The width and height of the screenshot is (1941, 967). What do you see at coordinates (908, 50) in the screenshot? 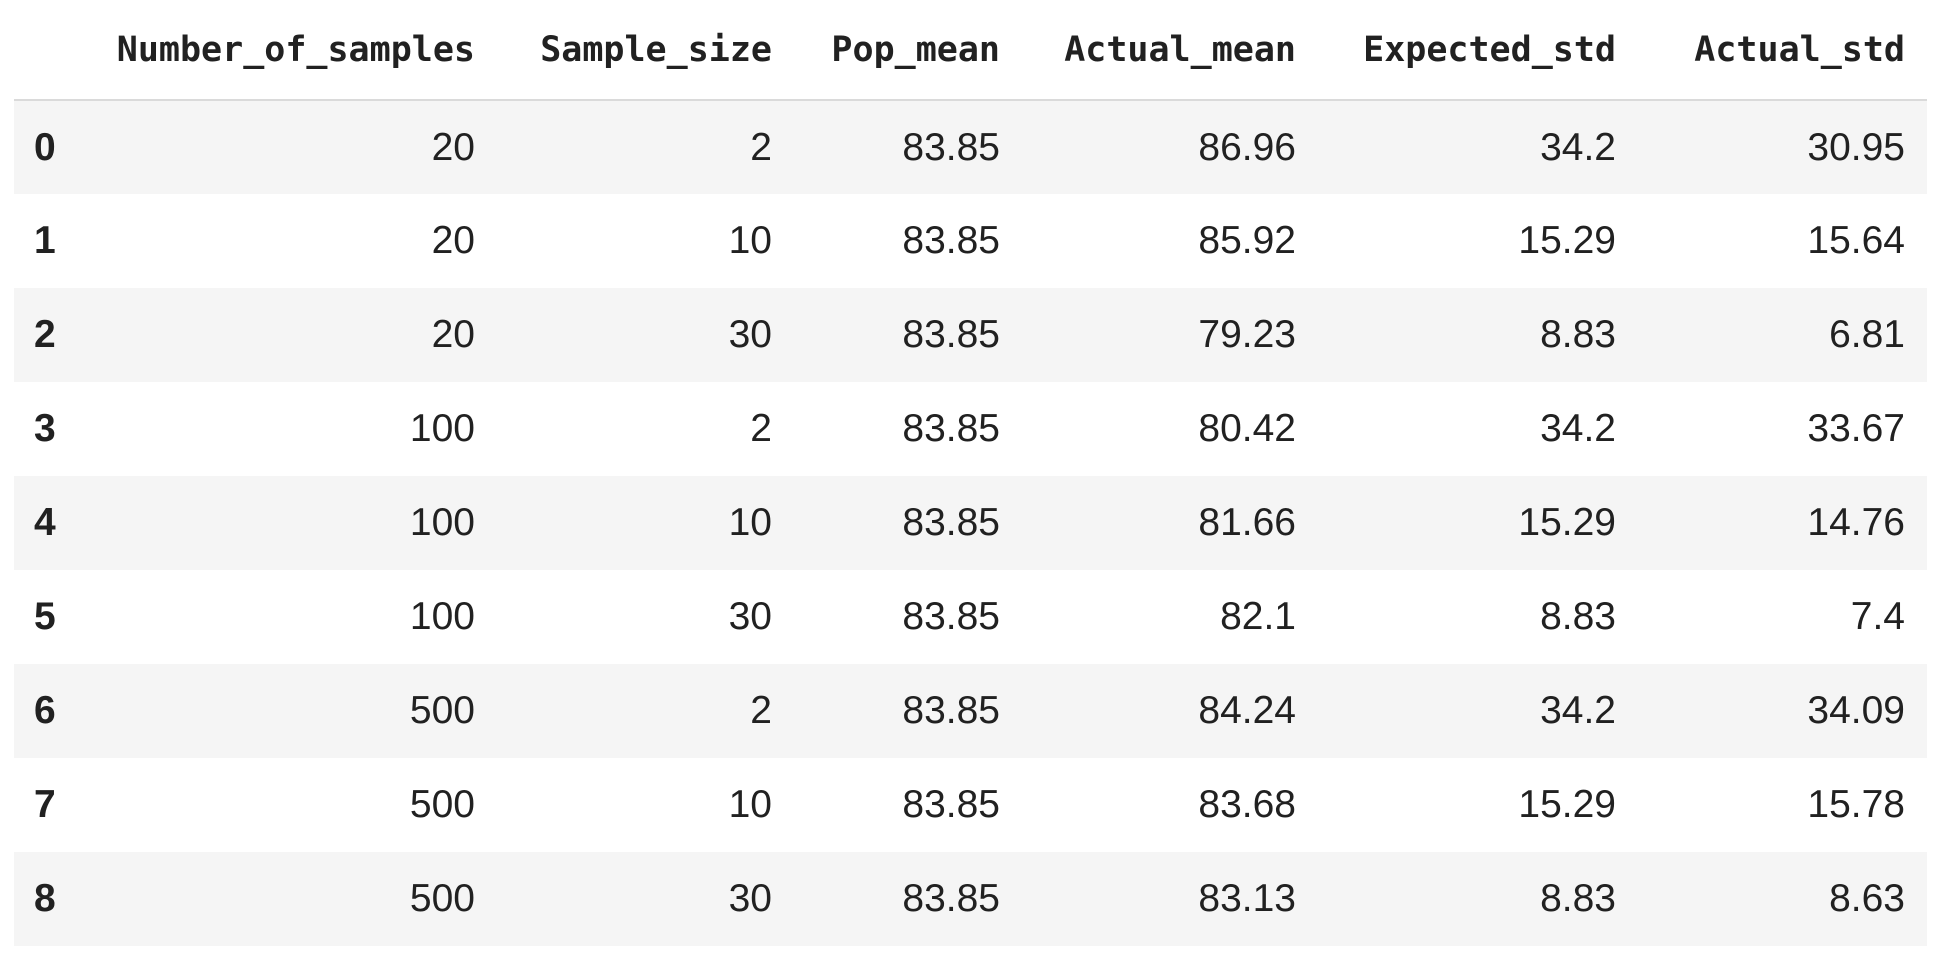
I see `column-header-pop-mean: Pop_mean` at bounding box center [908, 50].